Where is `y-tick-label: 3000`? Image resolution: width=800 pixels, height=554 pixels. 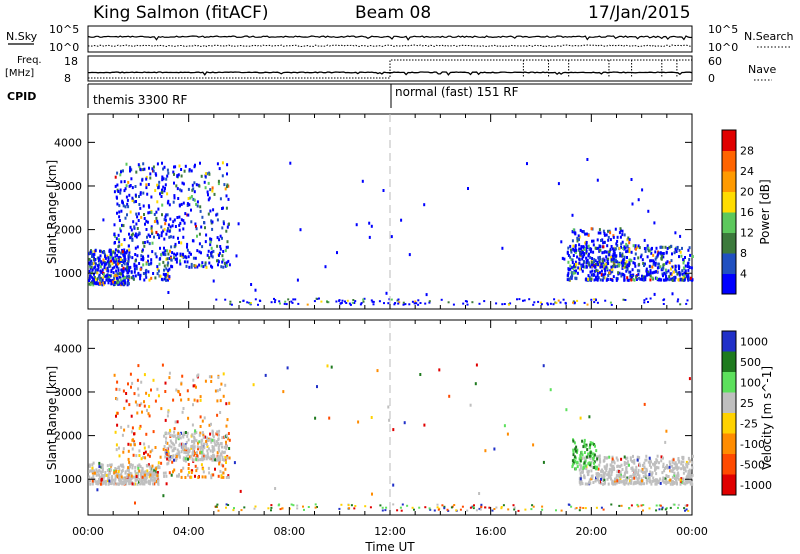 y-tick-label: 3000 is located at coordinates (68, 392).